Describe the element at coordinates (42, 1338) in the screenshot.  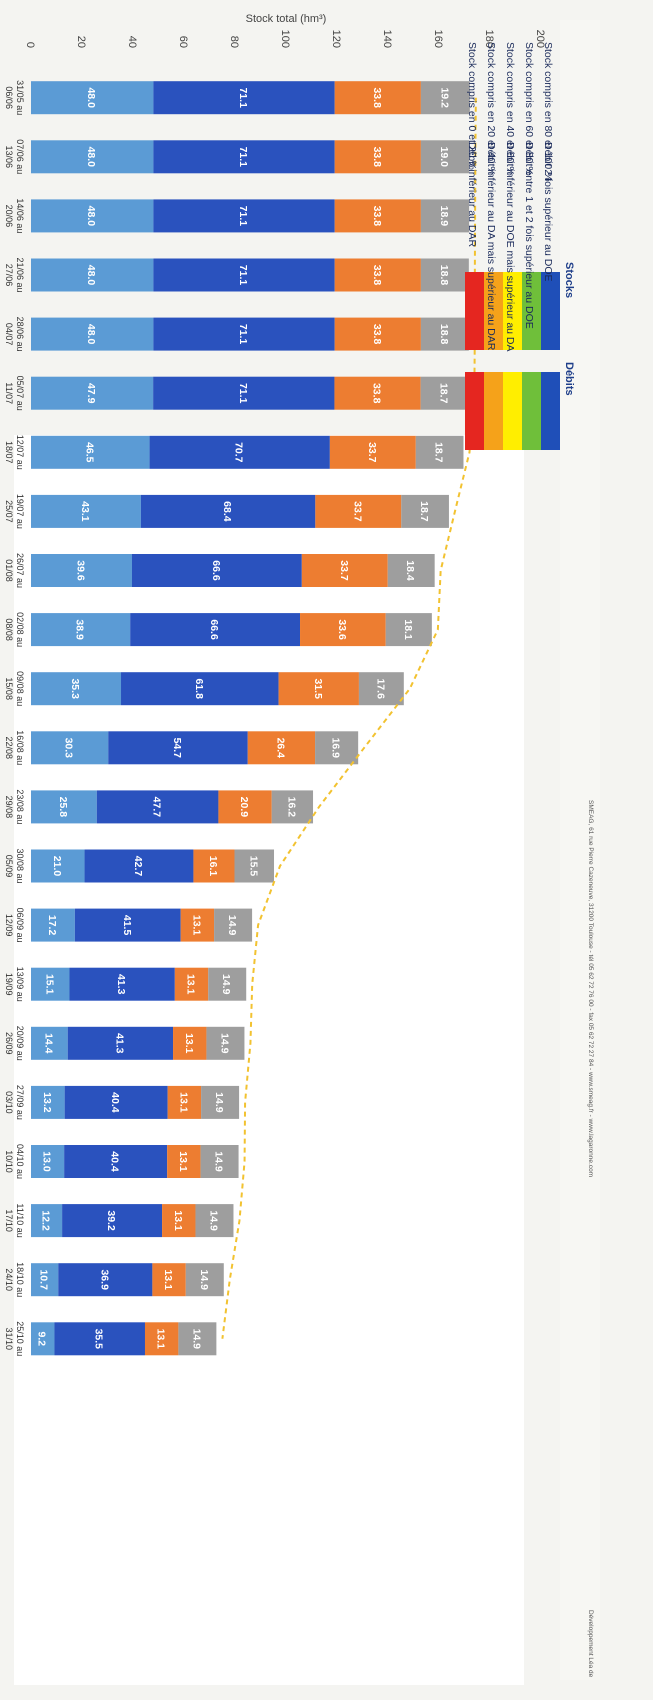
I see `bar-value-label: 9.2` at that location.